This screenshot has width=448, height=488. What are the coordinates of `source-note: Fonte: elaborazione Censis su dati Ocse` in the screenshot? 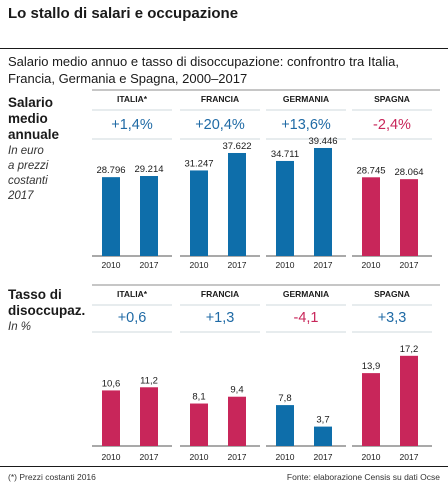 It's located at (363, 477).